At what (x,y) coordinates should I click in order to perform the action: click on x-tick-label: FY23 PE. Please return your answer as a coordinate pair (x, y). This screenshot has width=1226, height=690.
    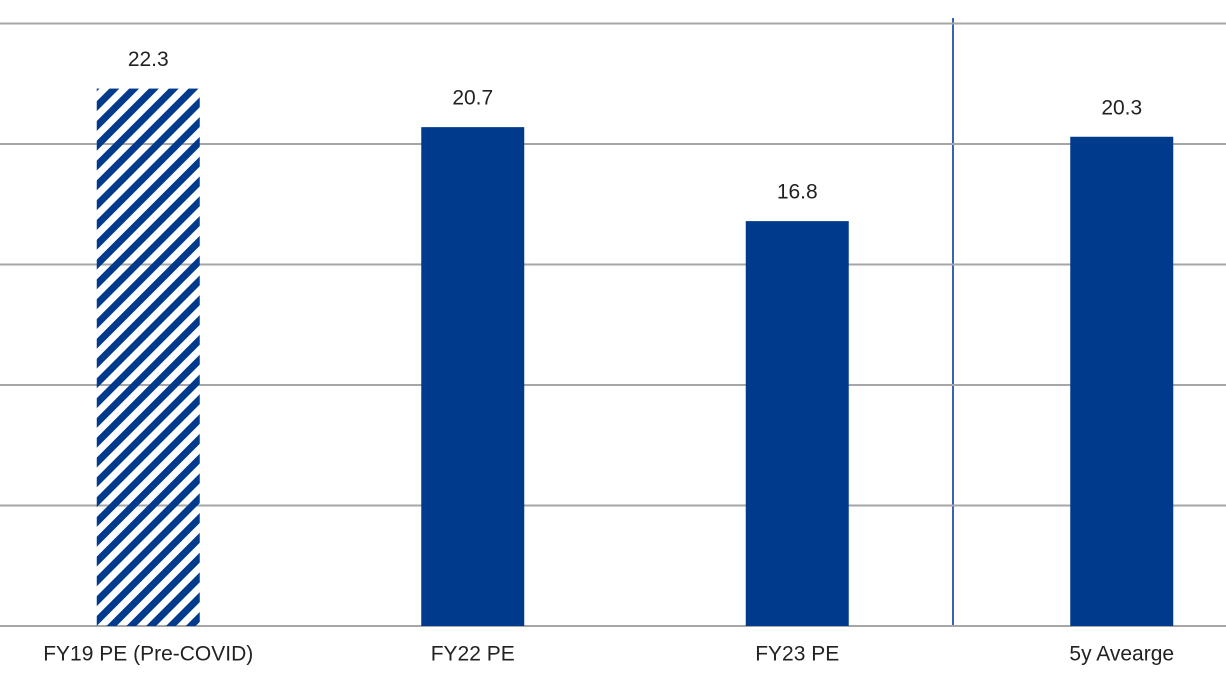
    Looking at the image, I should click on (797, 654).